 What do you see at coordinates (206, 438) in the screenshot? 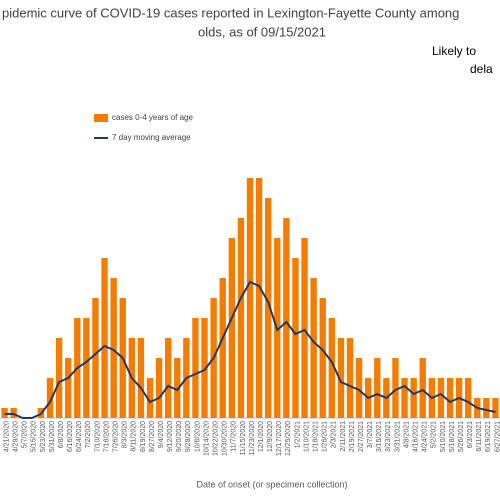
I see `x-tick-label: 10/14/2020` at bounding box center [206, 438].